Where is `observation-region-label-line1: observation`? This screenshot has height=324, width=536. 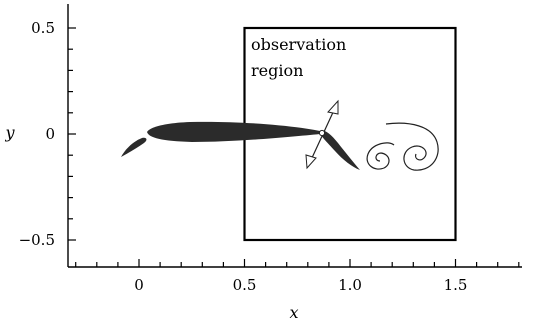
observation-region-label-line1: observation is located at coordinates (298, 44).